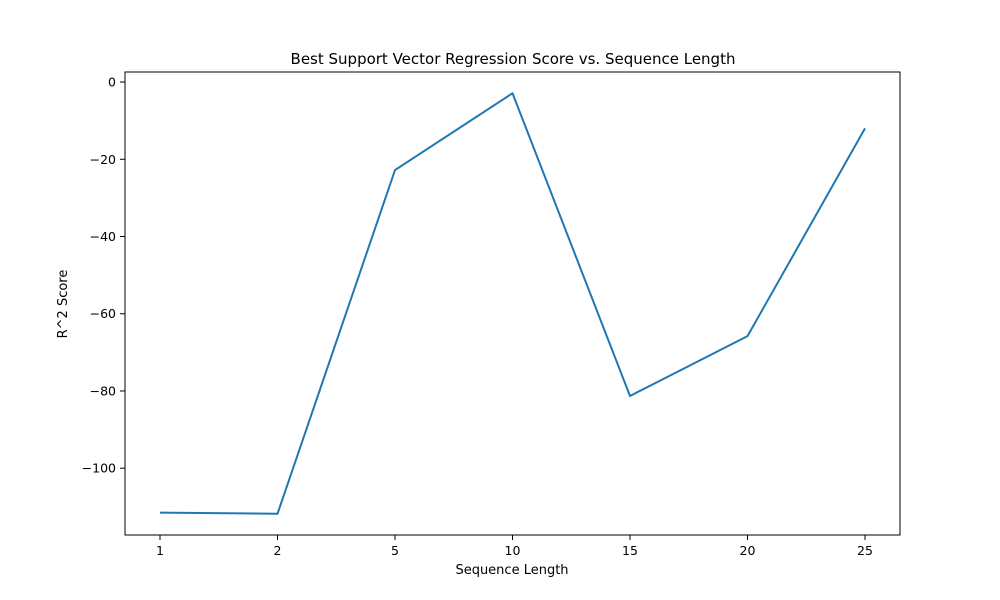 This screenshot has height=600, width=1000. Describe the element at coordinates (99, 468) in the screenshot. I see `y-tick-label: −100` at that location.